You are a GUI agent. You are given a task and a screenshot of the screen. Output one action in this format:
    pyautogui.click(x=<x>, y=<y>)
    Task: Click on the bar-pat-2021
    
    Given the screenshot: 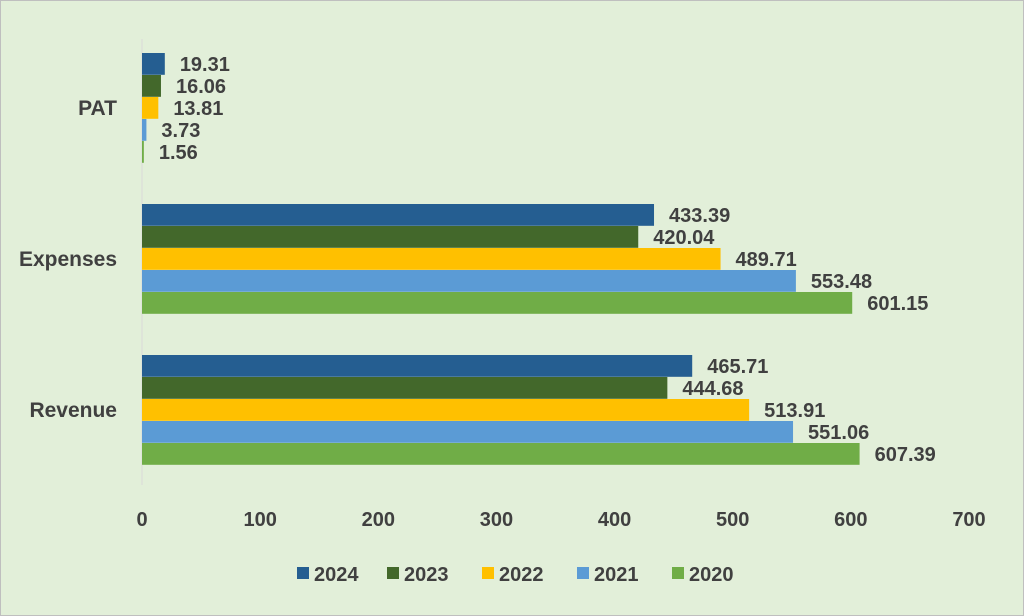 What is the action you would take?
    pyautogui.click(x=144, y=130)
    